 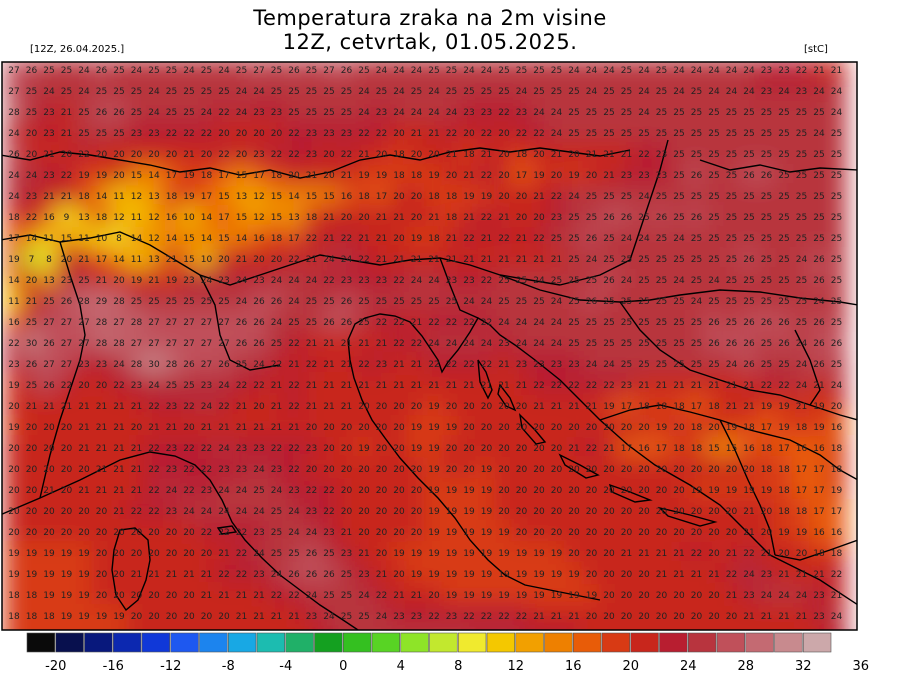 What do you see at coordinates (13, 239) in the screenshot?
I see `grid-value: 17` at bounding box center [13, 239].